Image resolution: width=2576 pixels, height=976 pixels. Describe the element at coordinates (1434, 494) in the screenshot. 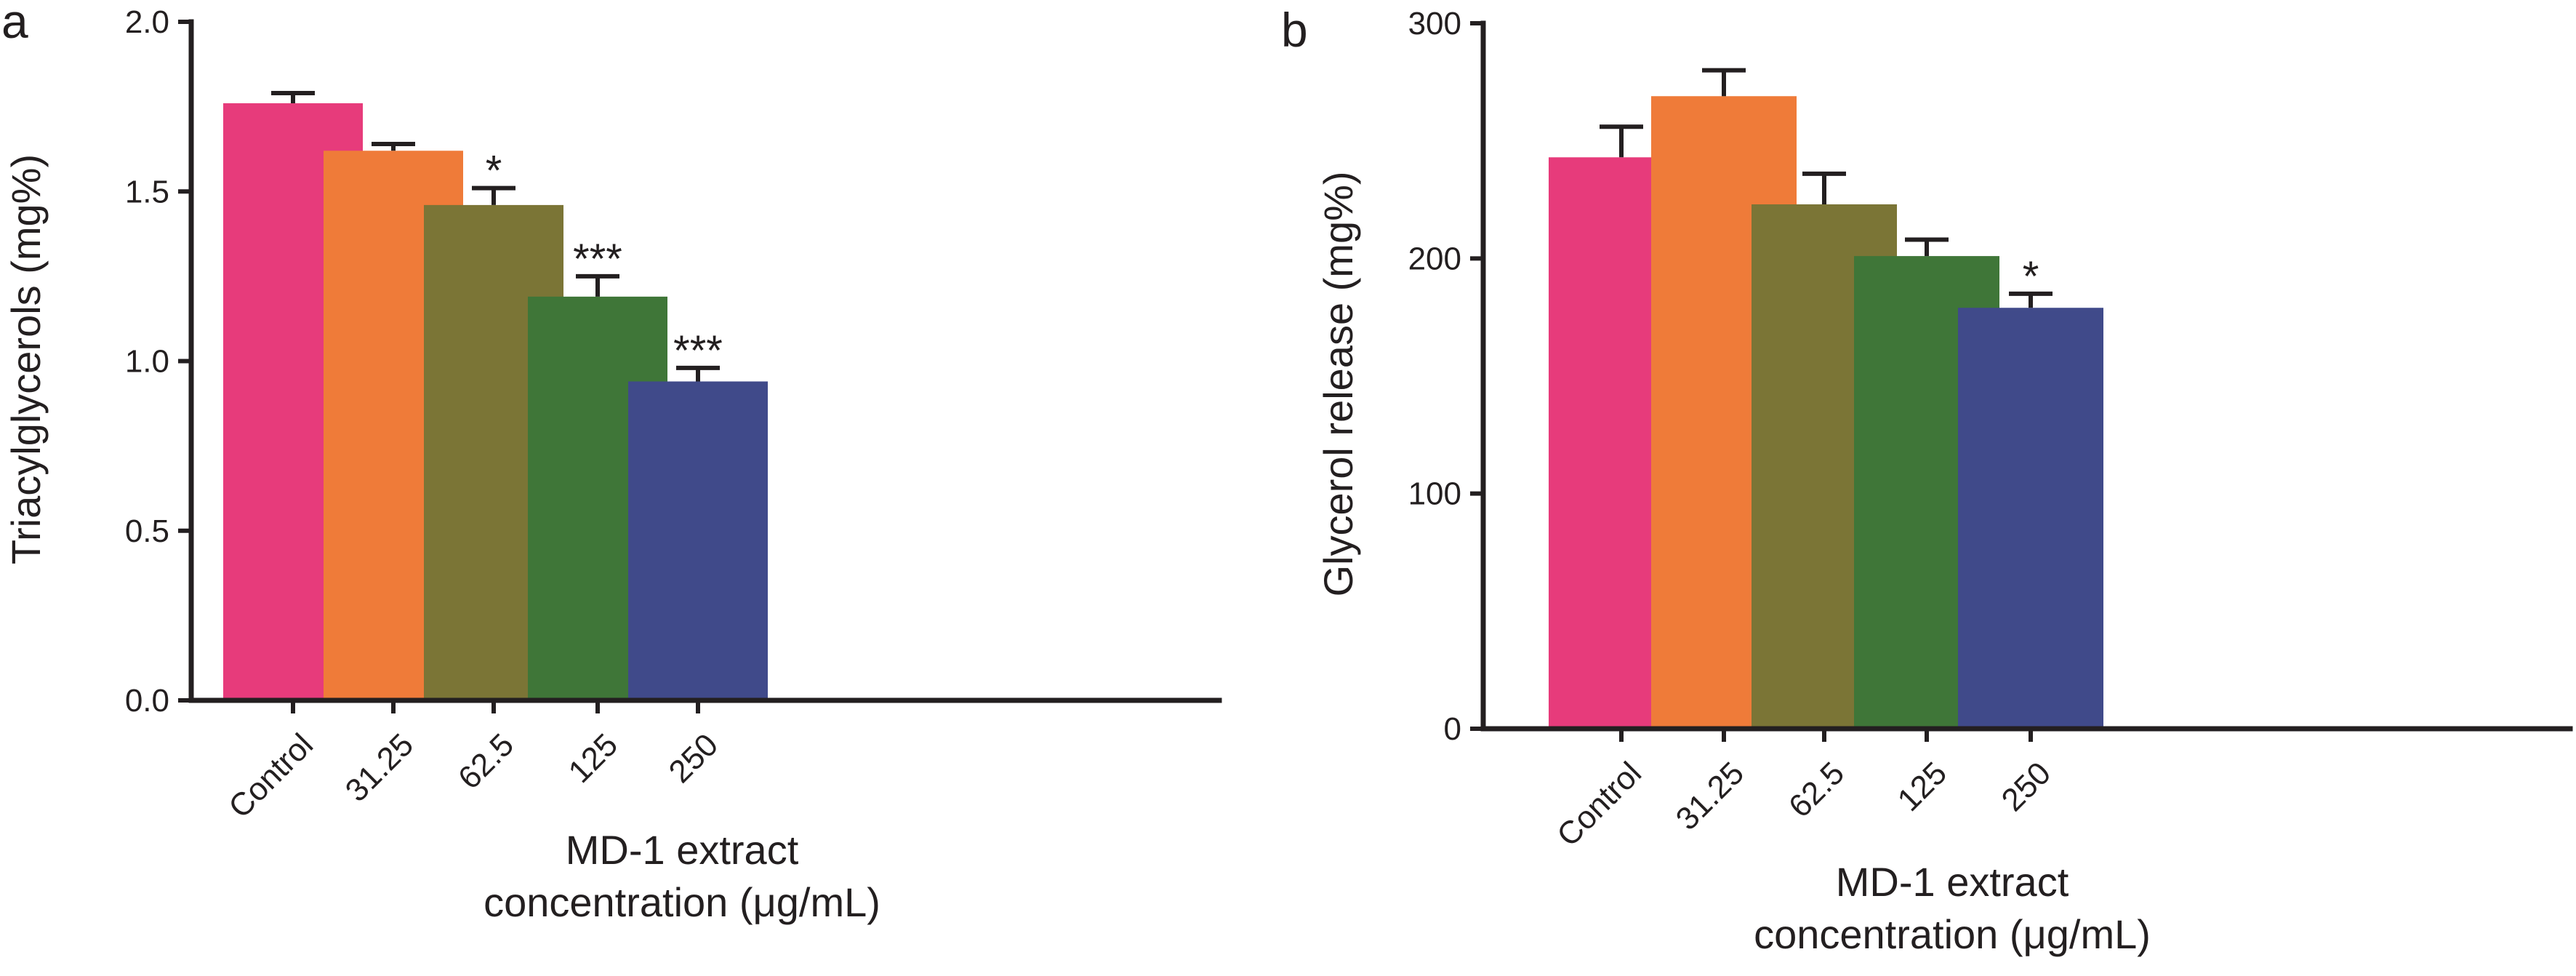

I see `panel-b-y-tick-label: 100` at that location.